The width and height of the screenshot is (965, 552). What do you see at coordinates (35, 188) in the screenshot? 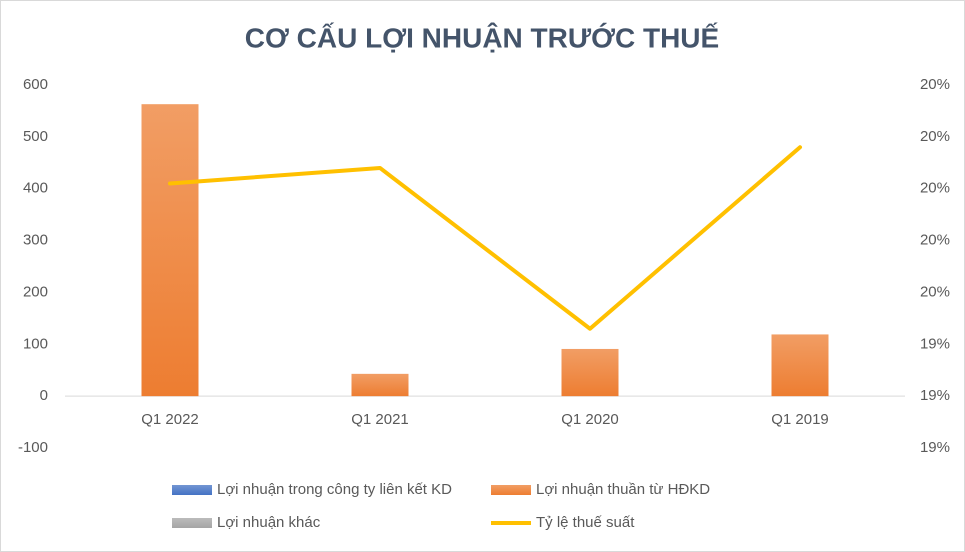
I see `y-tick-label: 400` at bounding box center [35, 188].